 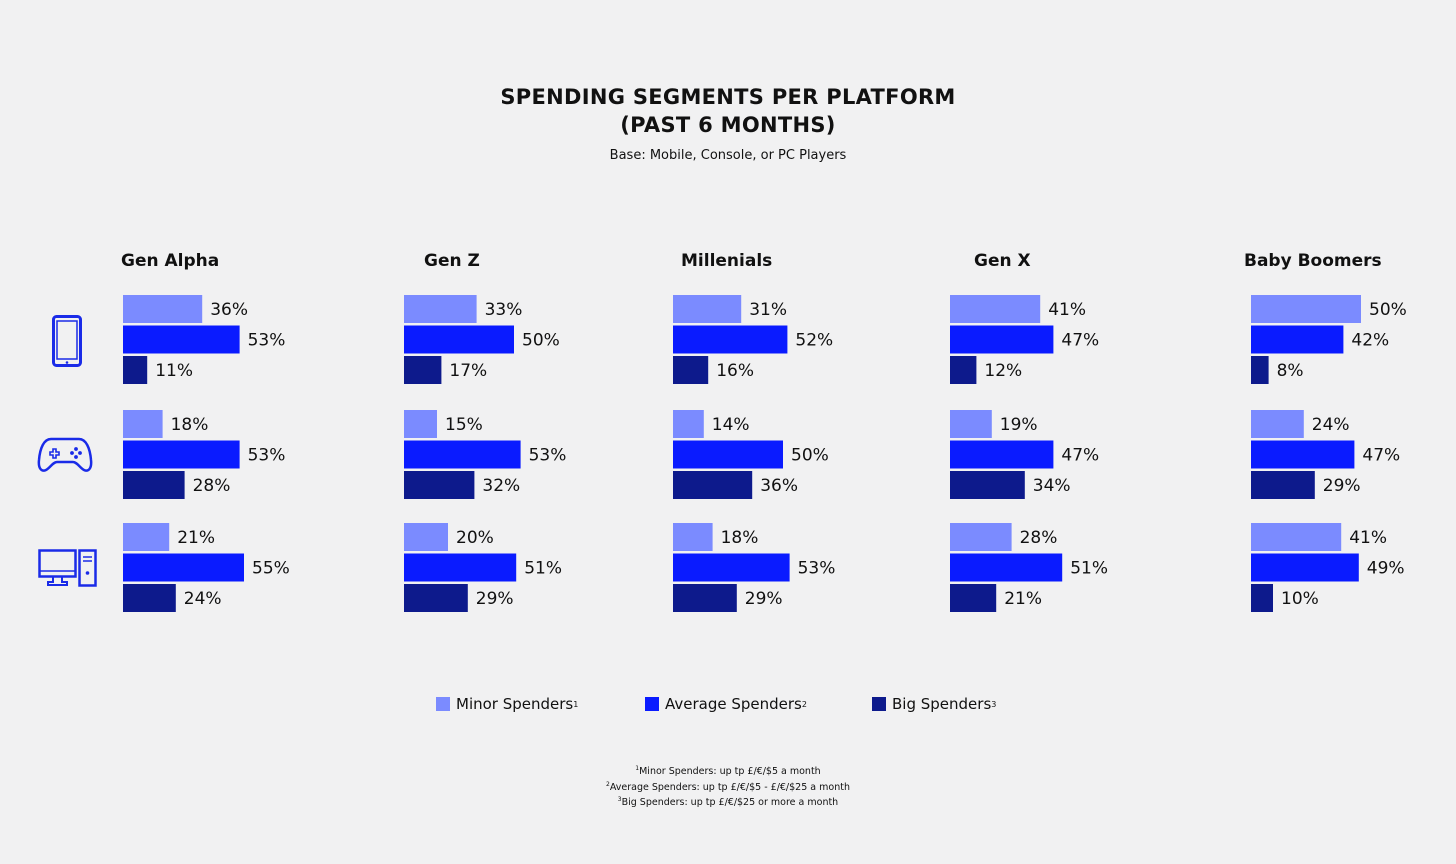 What do you see at coordinates (1370, 341) in the screenshot?
I see `data-label-baby-boomers-mobile-average: 42%` at bounding box center [1370, 341].